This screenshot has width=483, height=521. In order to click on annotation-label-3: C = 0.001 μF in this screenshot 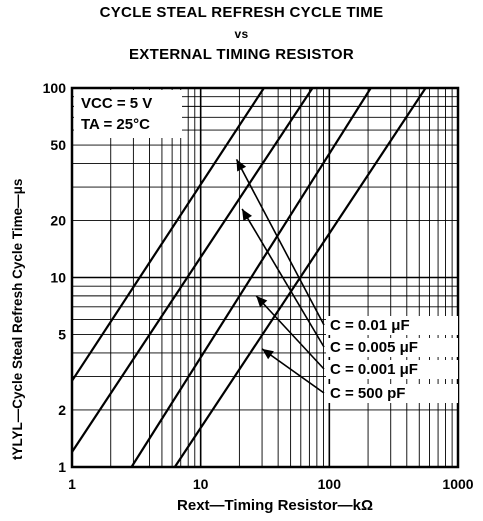, I will do `click(374, 369)`.